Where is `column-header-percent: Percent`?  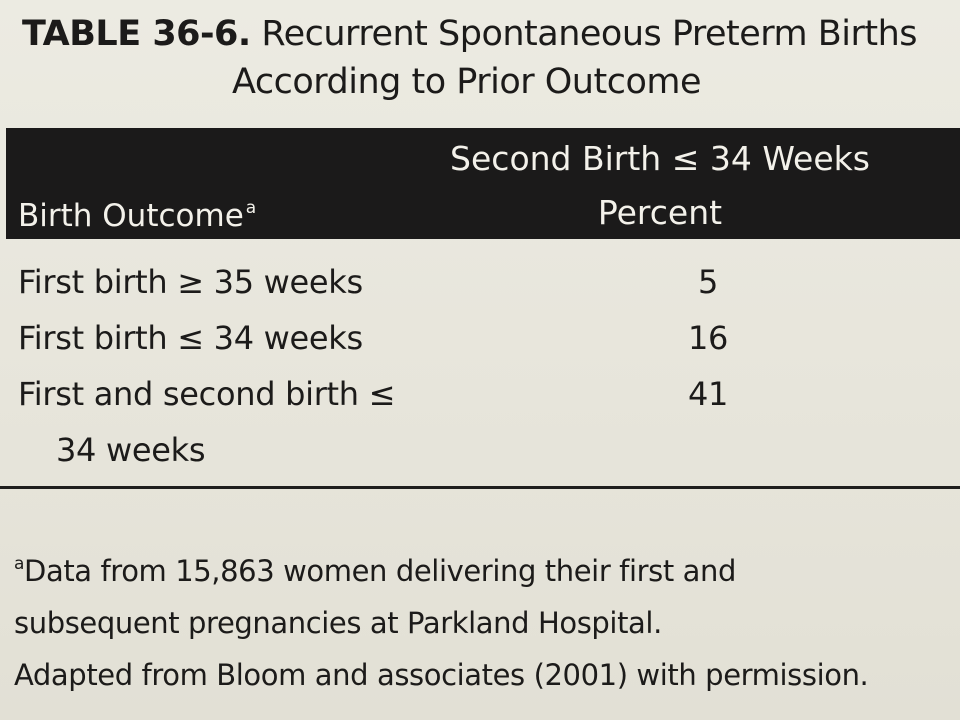 column-header-percent: Percent is located at coordinates (660, 212).